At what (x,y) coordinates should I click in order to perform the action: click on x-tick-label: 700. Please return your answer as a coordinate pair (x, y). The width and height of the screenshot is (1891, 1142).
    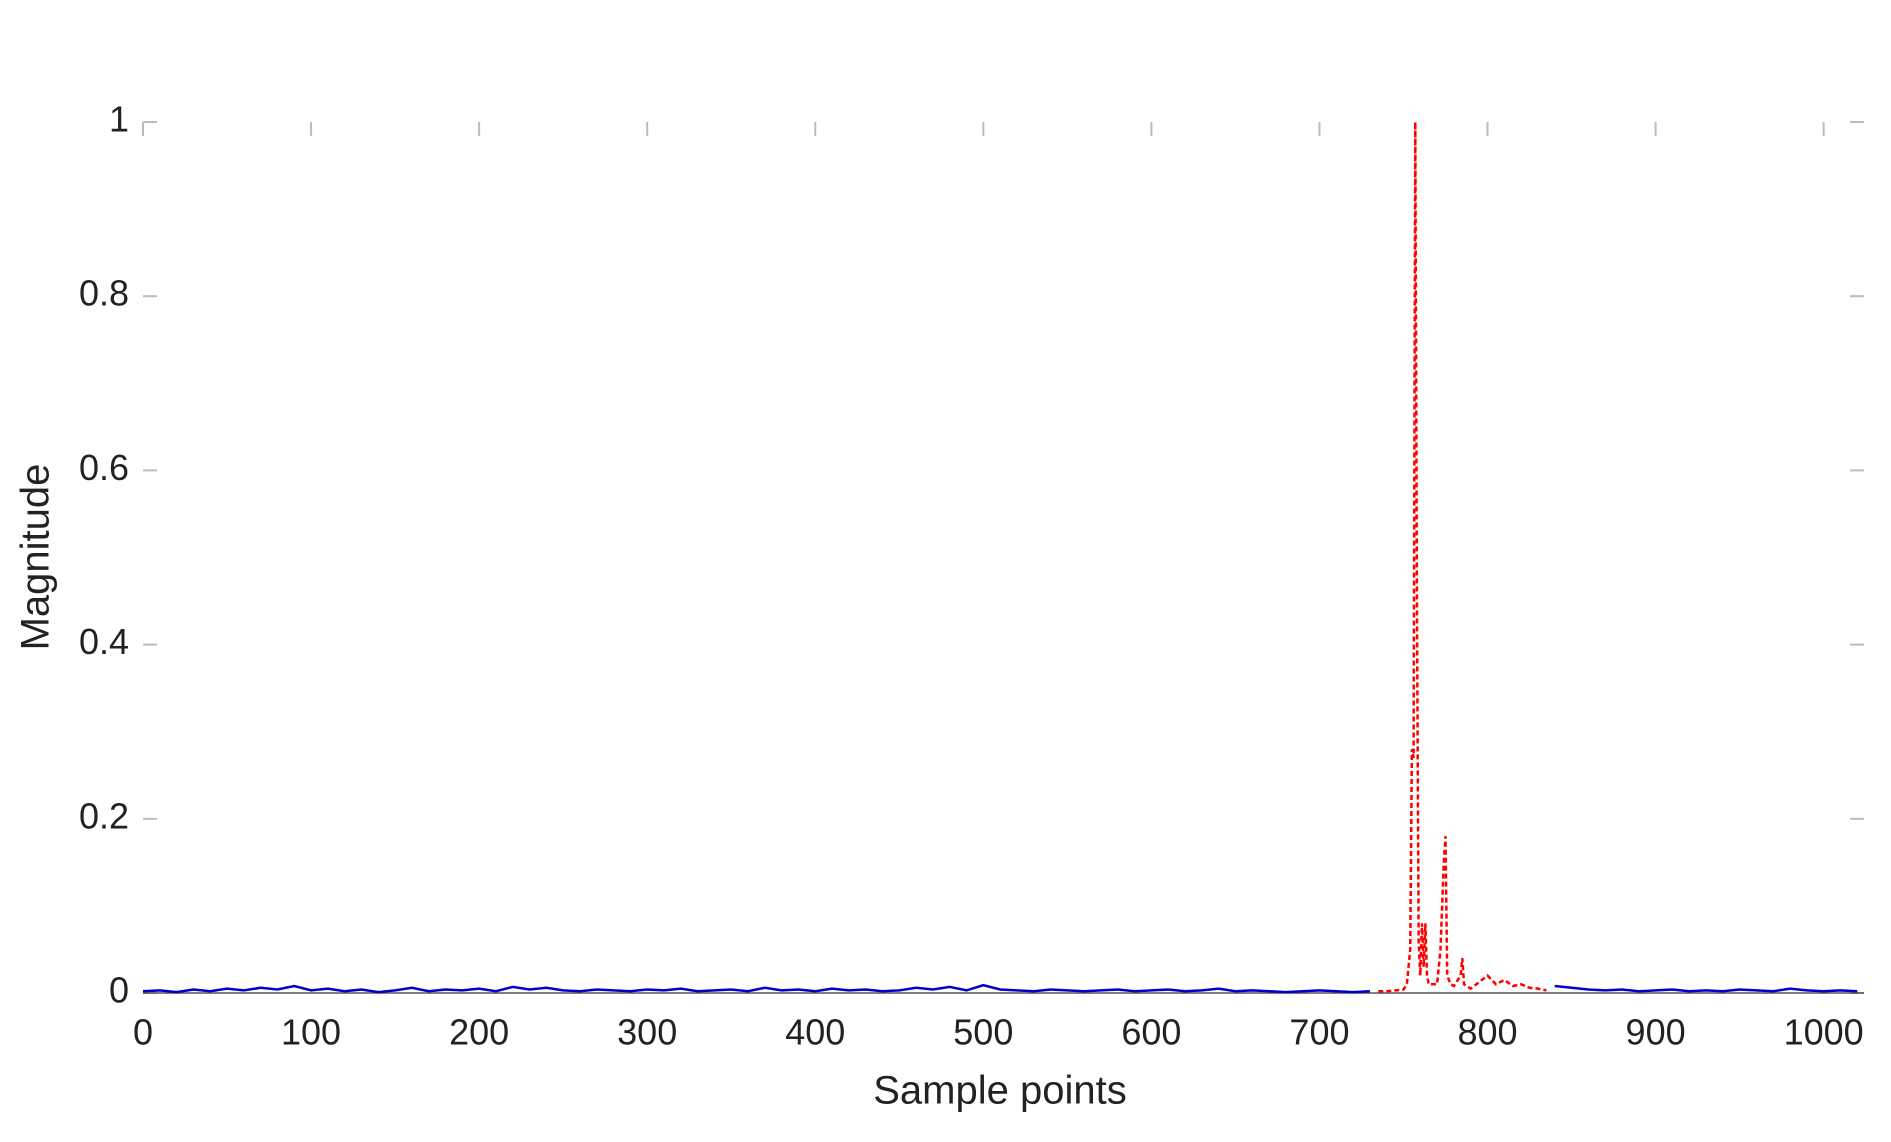
    Looking at the image, I should click on (1319, 1032).